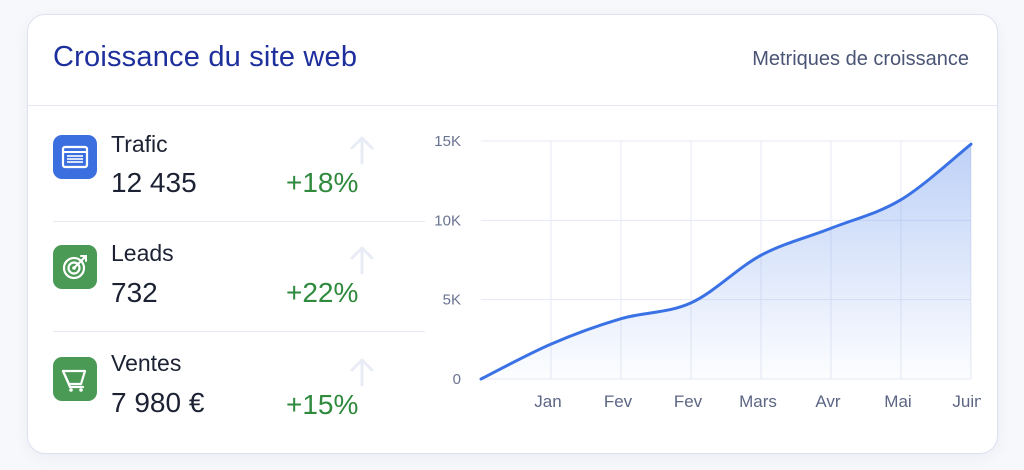  I want to click on y-axis: 0 5K 10K 15K, so click(447, 260).